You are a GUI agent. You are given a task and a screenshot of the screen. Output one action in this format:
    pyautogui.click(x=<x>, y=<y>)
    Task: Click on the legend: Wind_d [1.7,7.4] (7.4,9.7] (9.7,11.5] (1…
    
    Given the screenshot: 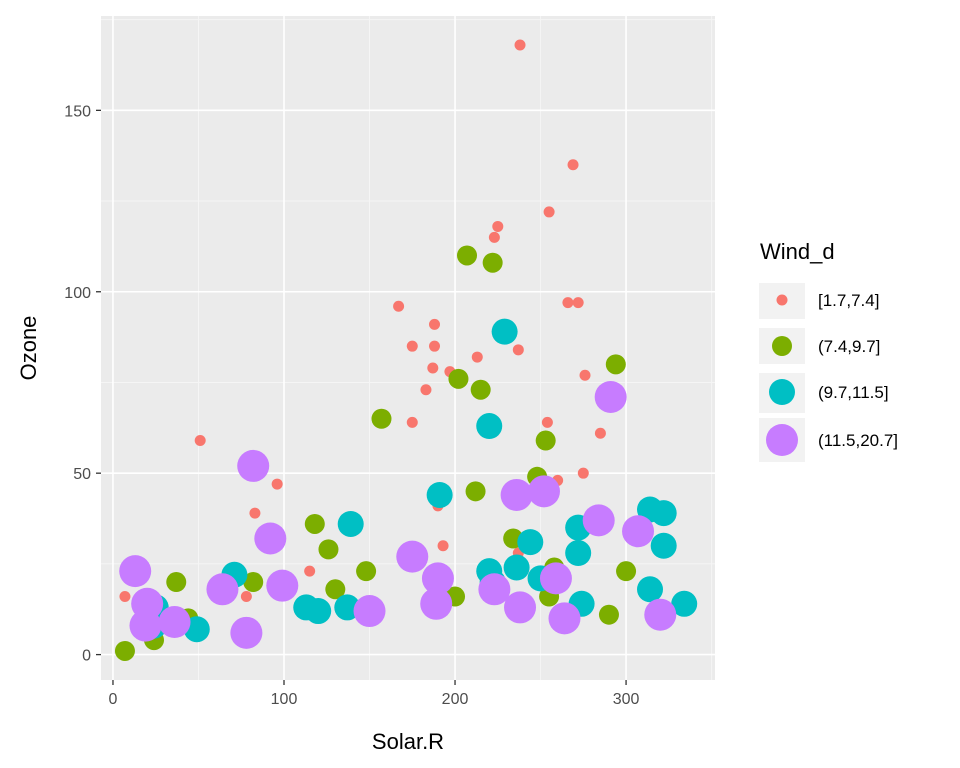 What is the action you would take?
    pyautogui.click(x=828, y=350)
    